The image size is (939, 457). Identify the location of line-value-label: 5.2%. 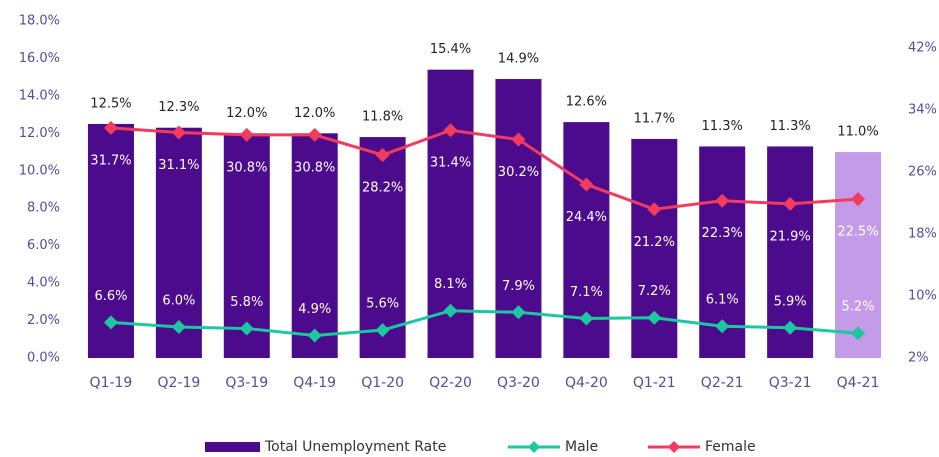
(858, 307).